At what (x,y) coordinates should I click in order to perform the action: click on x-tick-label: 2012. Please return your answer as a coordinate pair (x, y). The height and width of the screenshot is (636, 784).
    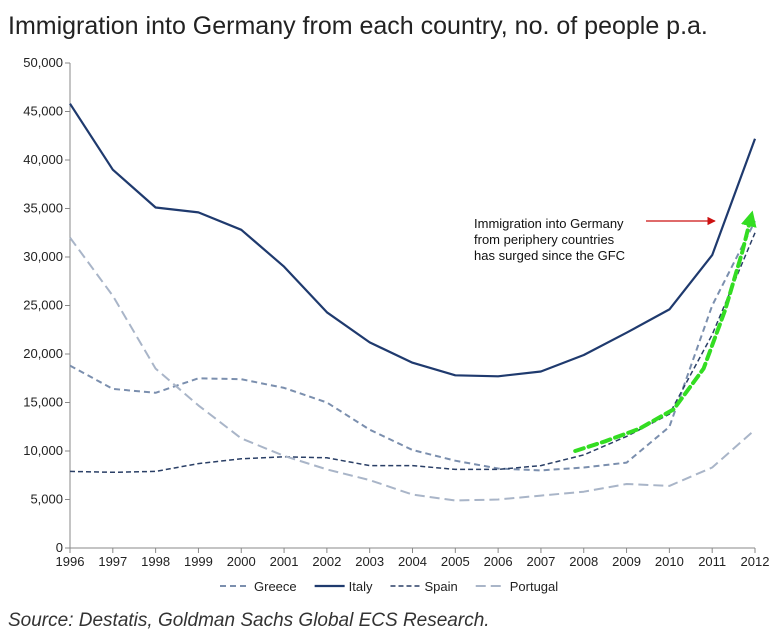
    Looking at the image, I should click on (755, 561).